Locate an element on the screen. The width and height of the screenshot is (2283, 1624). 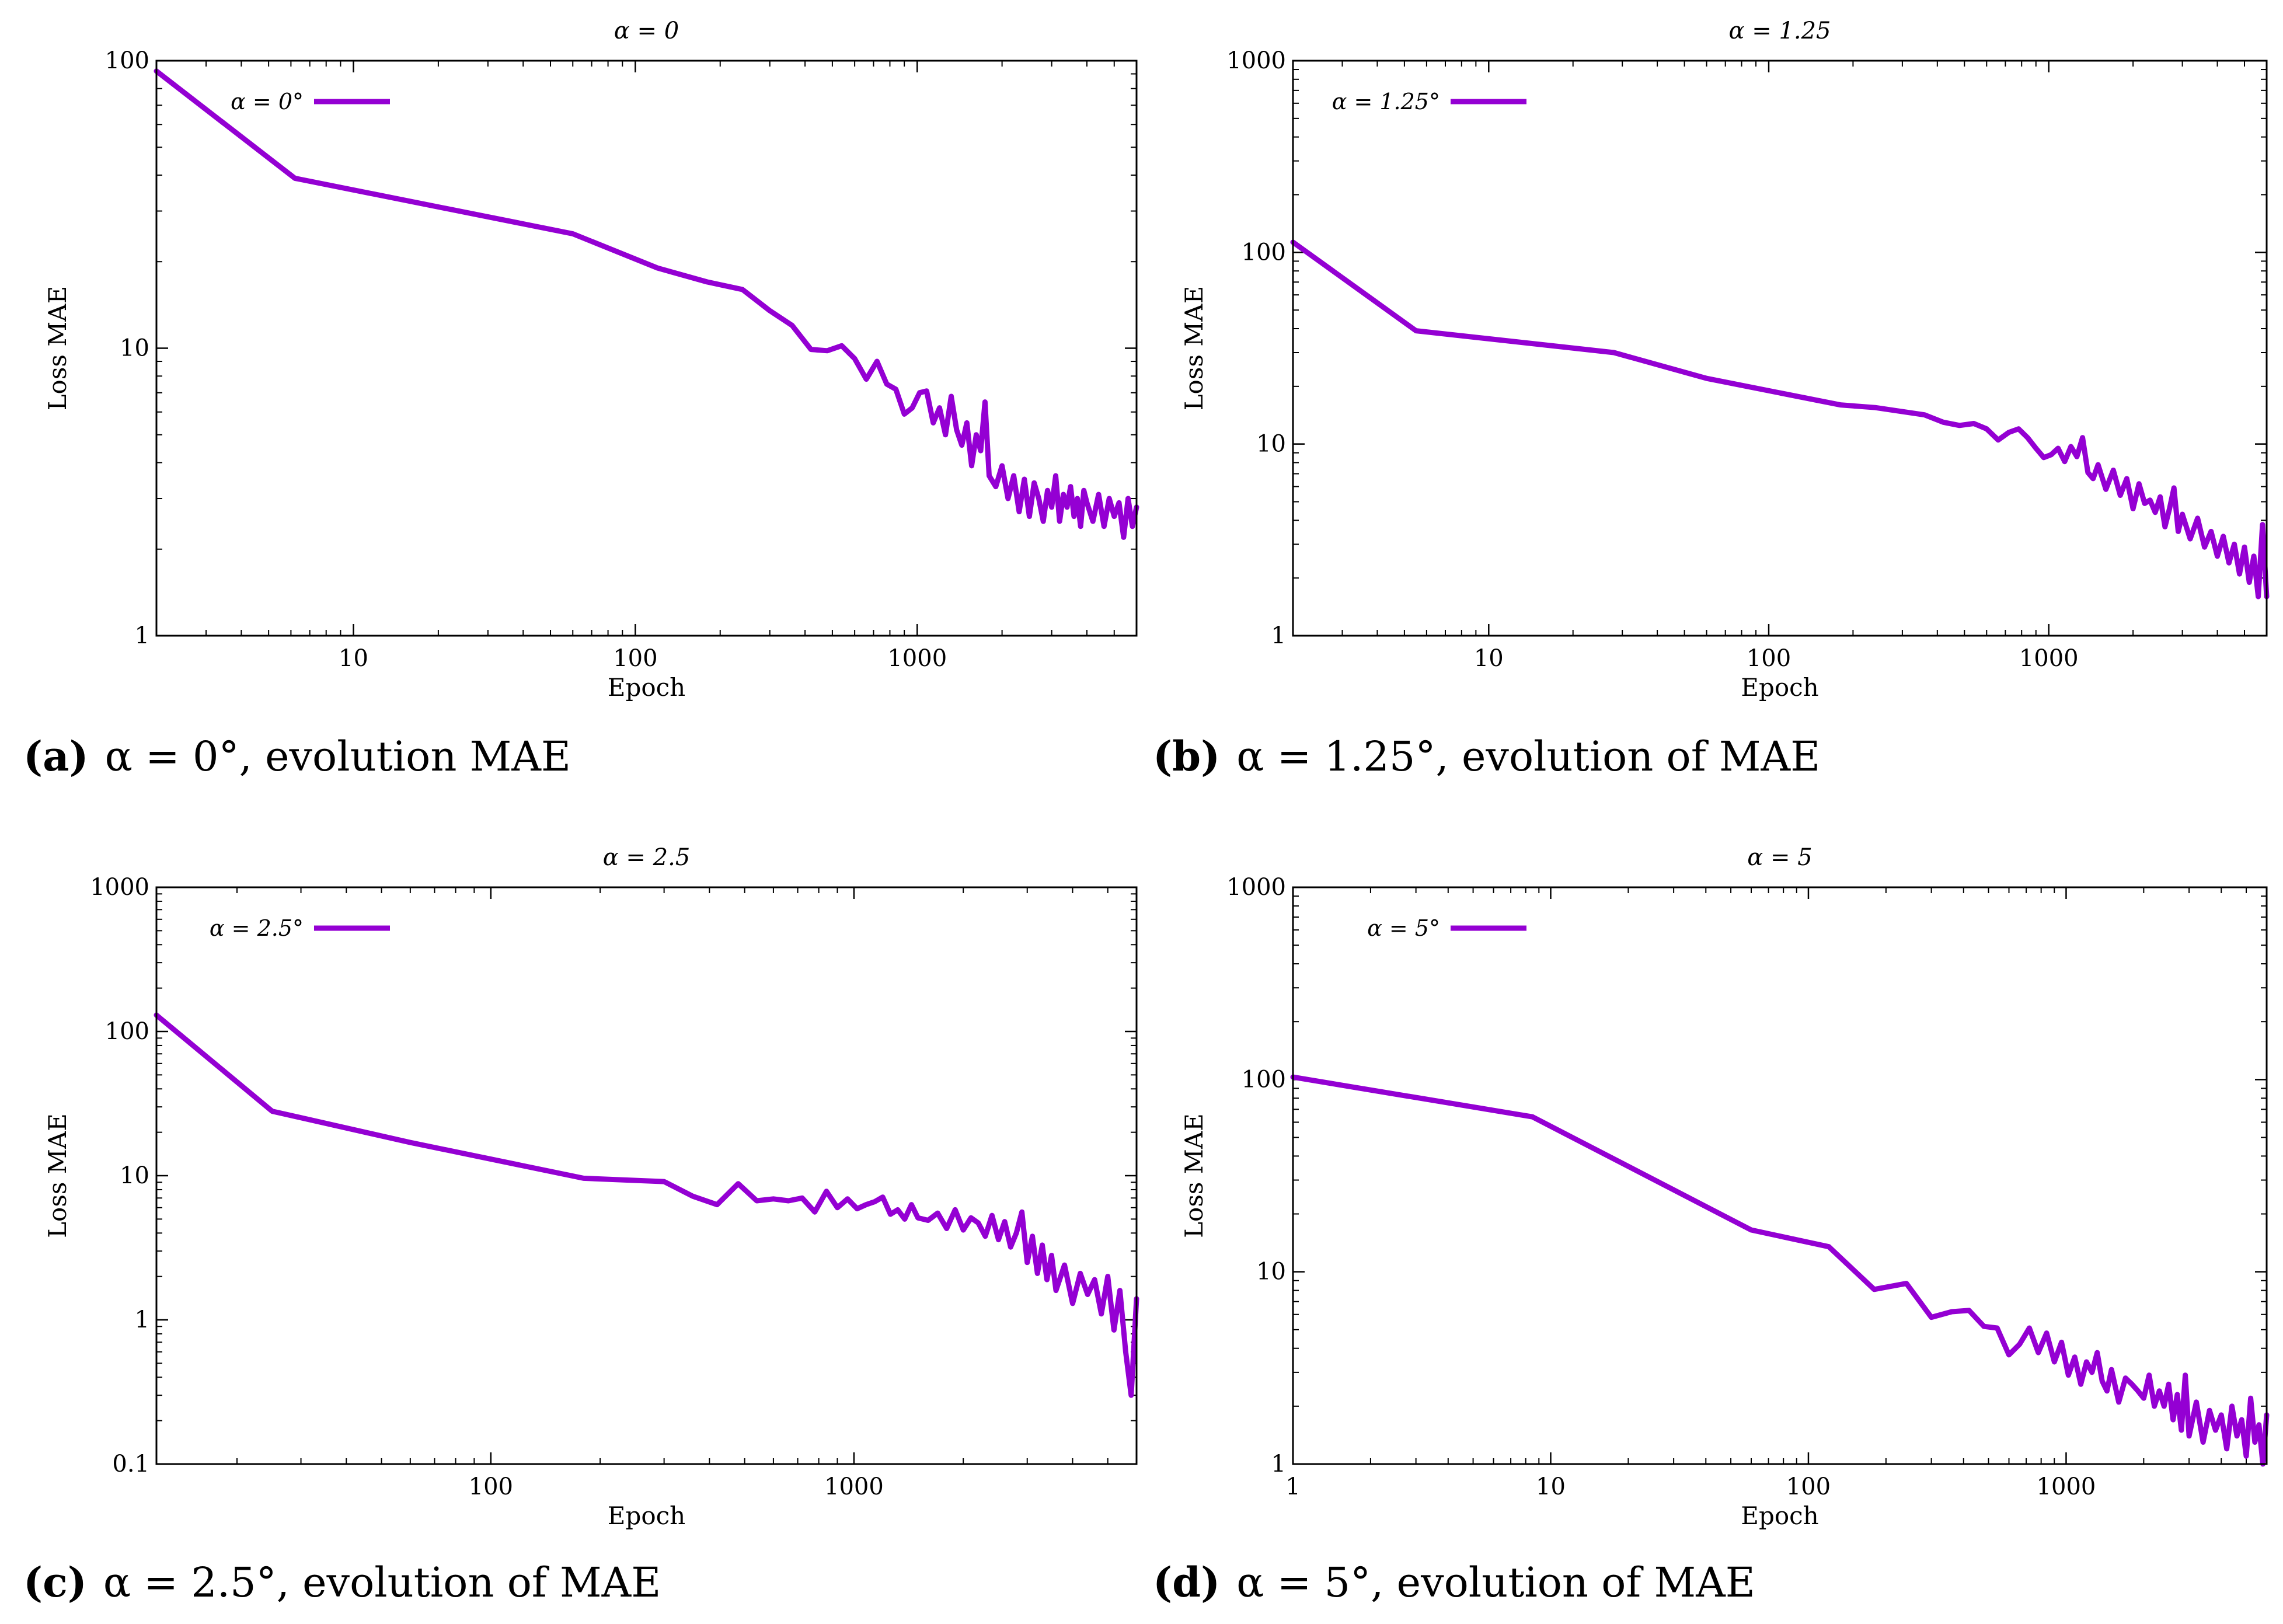
caption-label: (c) is located at coordinates (55, 1582).